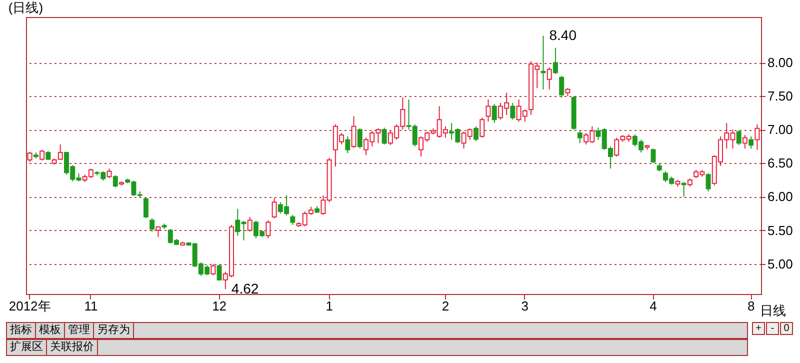  What do you see at coordinates (329, 306) in the screenshot?
I see `x-tick-label: 1` at bounding box center [329, 306].